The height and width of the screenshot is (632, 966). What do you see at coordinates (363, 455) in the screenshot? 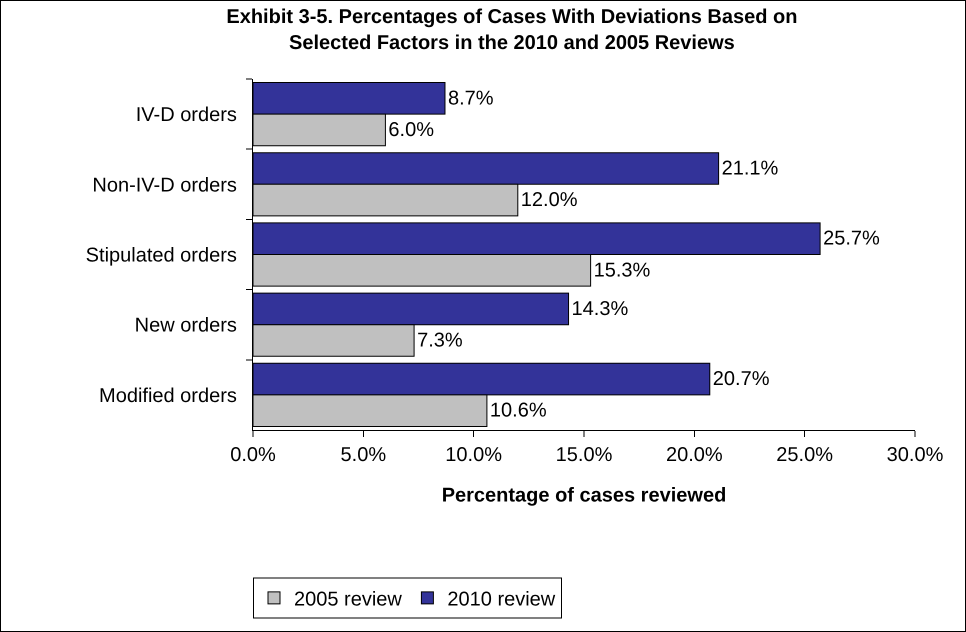
I see `x-tick-label: 5.0%` at bounding box center [363, 455].